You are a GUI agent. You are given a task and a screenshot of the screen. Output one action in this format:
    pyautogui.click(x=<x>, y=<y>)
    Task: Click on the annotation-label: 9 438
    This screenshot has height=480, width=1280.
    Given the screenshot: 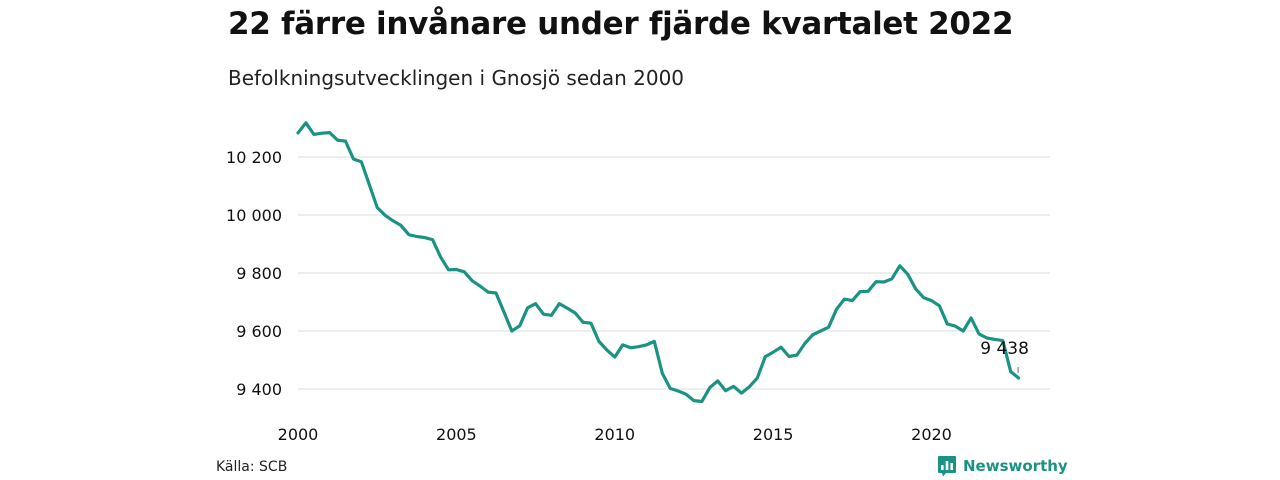 What is the action you would take?
    pyautogui.click(x=1004, y=349)
    